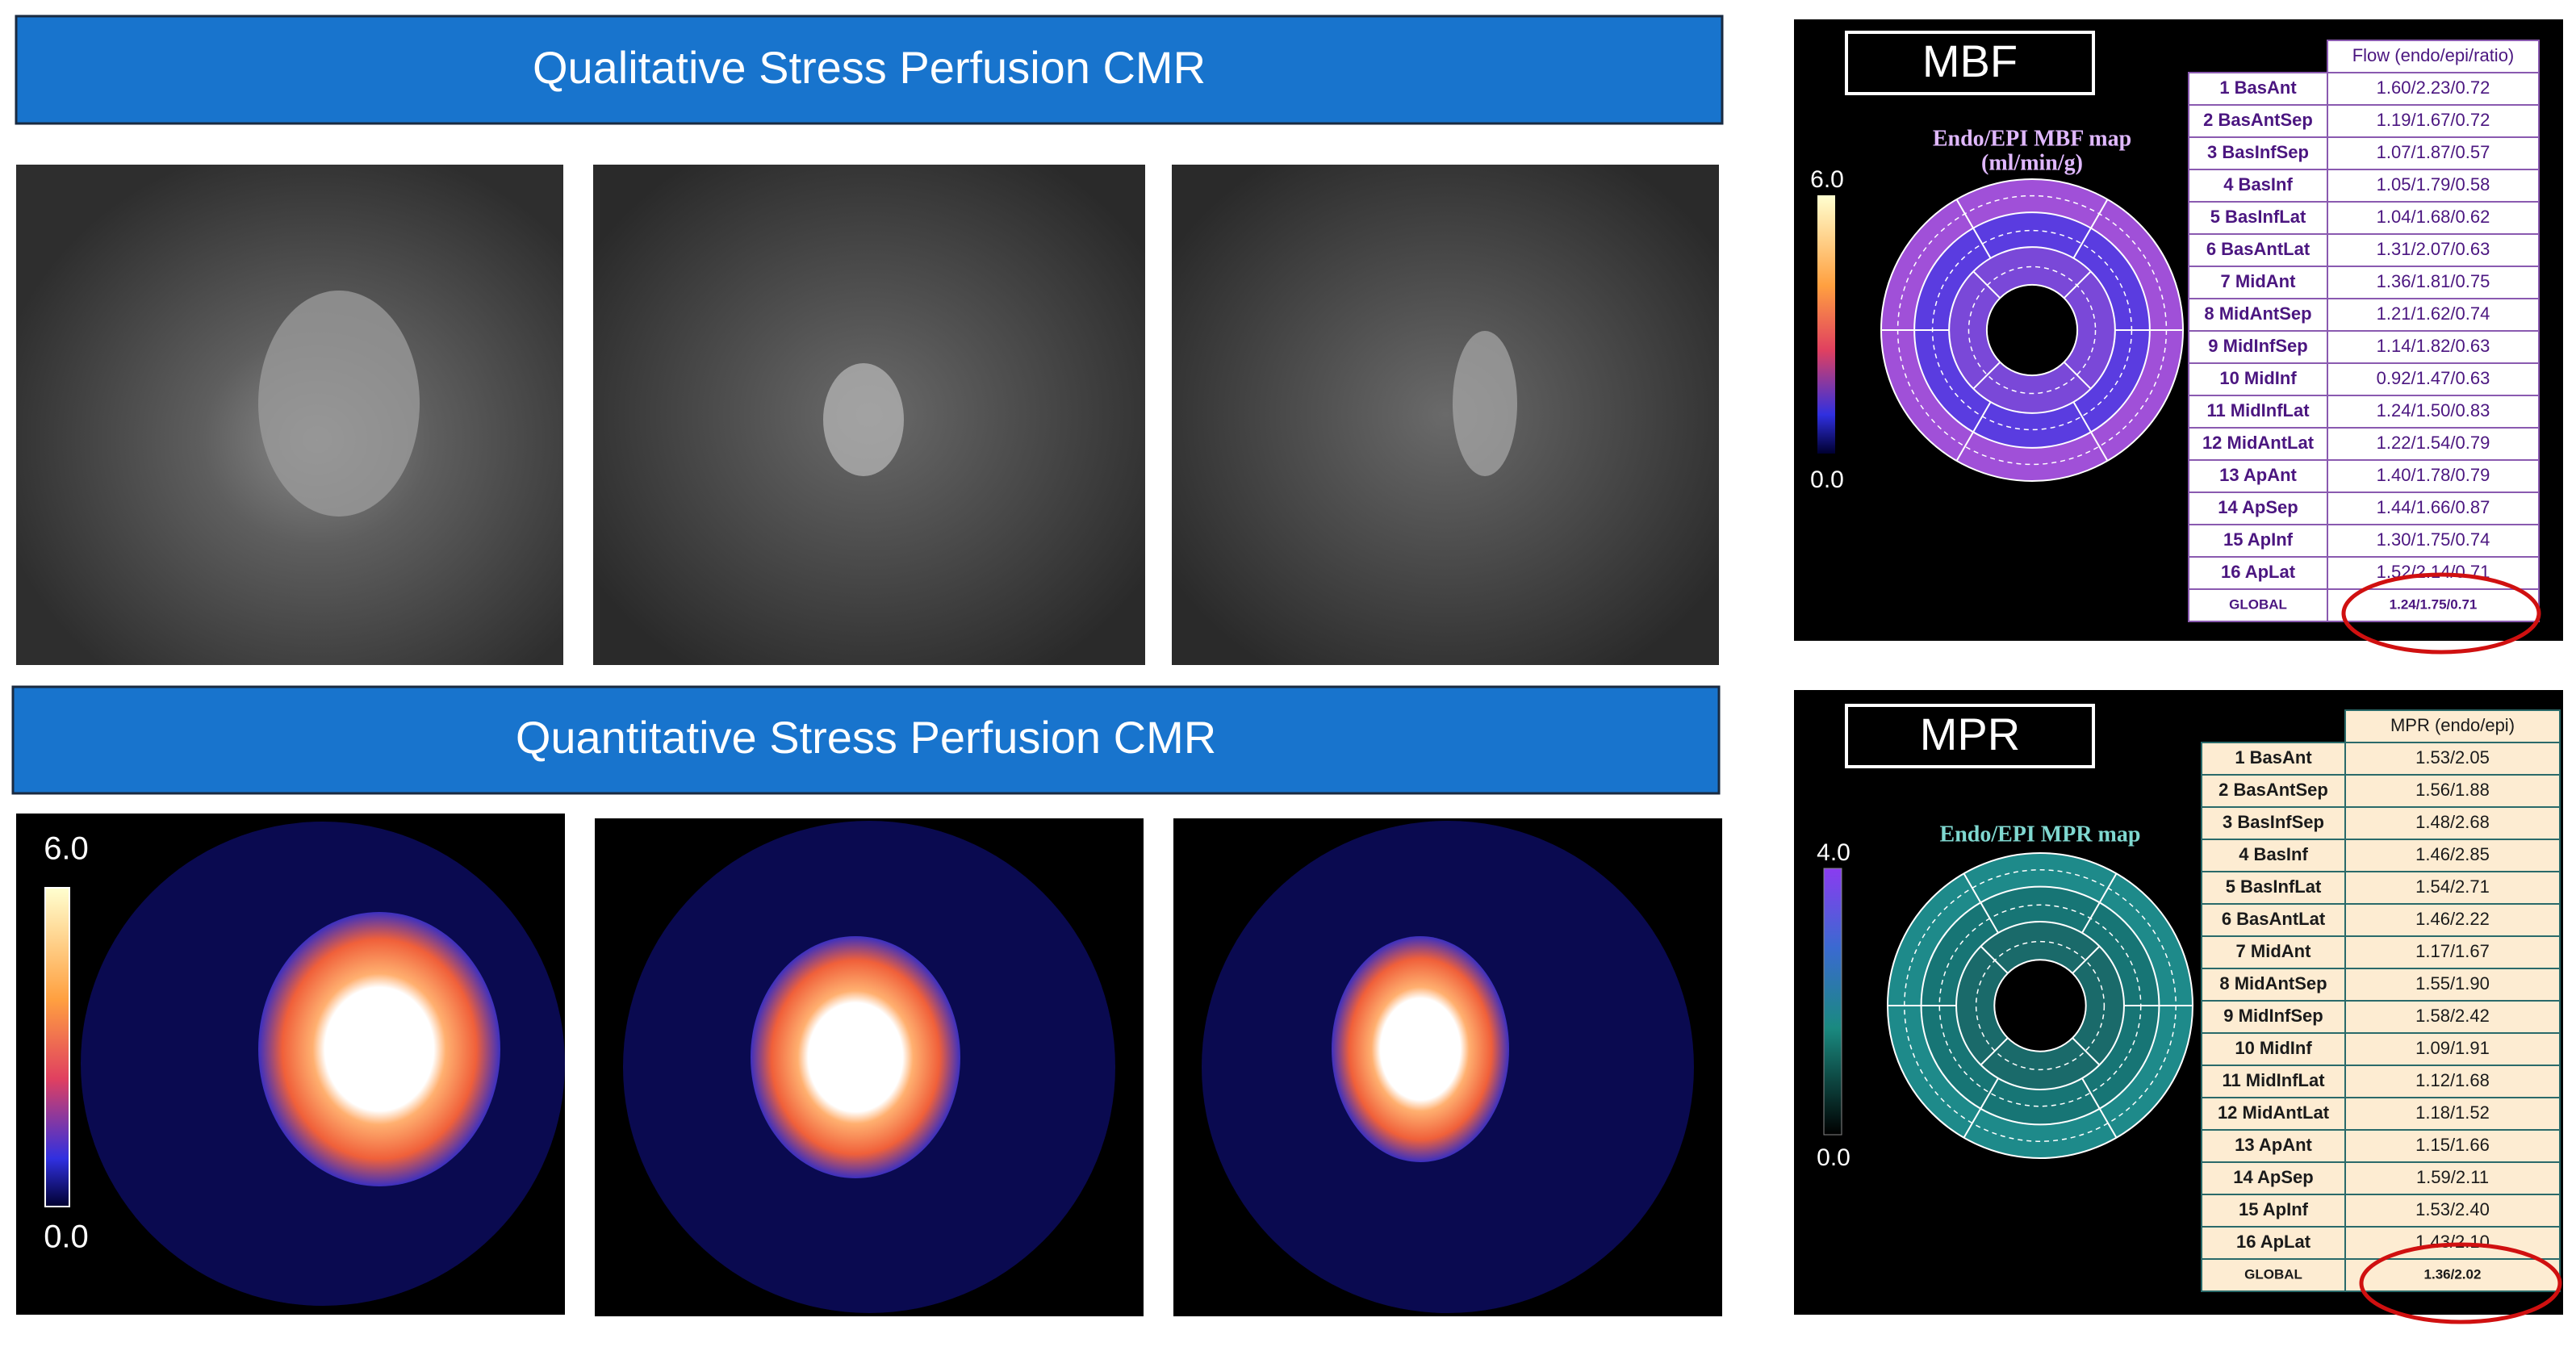  I want to click on scale-max: 4.0, so click(1833, 852).